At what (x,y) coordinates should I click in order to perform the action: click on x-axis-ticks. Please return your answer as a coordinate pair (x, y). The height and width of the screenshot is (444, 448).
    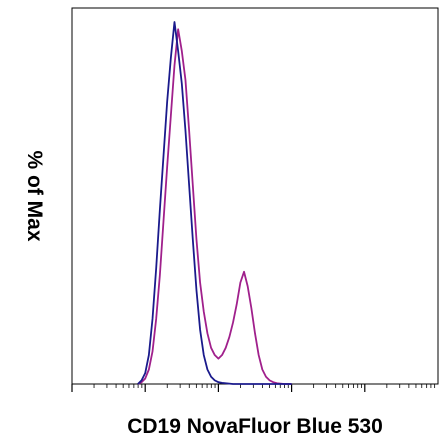
    Looking at the image, I should click on (253, 388).